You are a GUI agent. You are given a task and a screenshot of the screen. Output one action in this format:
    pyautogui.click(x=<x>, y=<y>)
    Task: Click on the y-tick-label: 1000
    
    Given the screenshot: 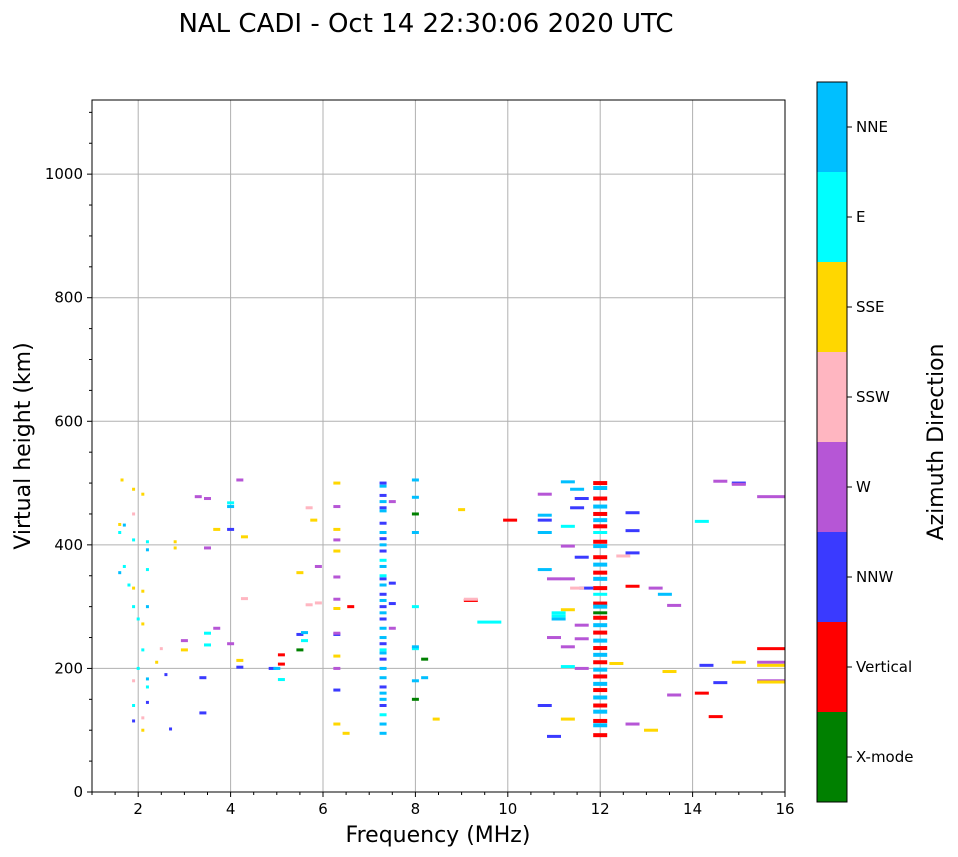 What is the action you would take?
    pyautogui.click(x=64, y=174)
    